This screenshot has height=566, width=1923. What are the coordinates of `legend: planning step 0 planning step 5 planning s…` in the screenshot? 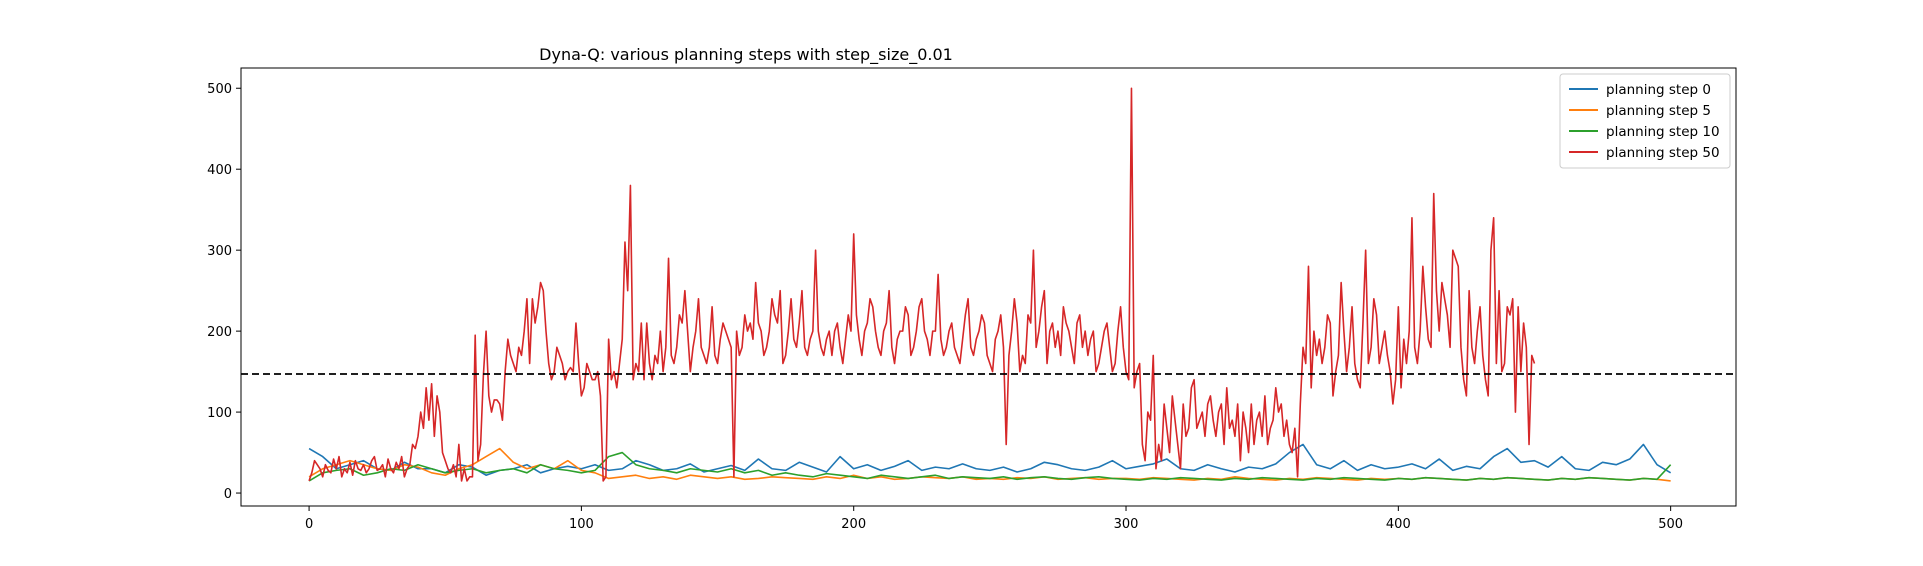 It's located at (1645, 121).